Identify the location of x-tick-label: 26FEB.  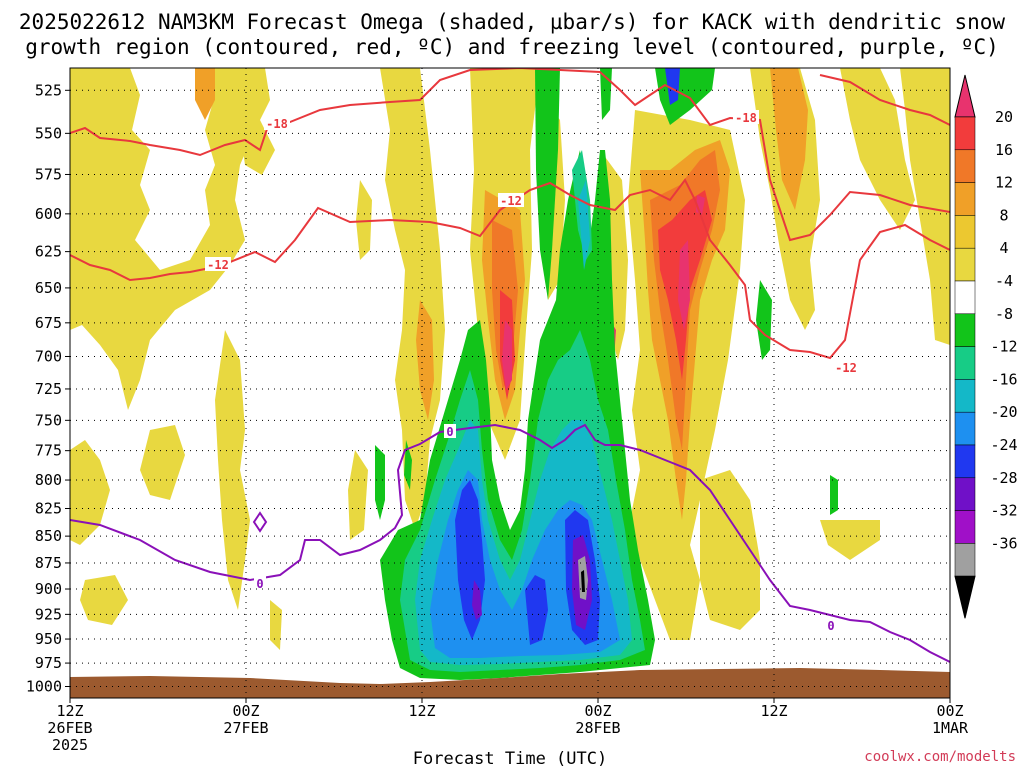
(69, 728).